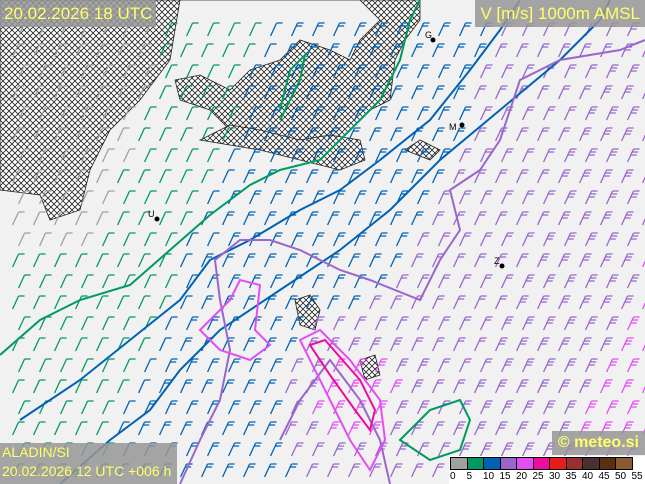 The image size is (645, 484). I want to click on legend-swatch, so click(624, 463).